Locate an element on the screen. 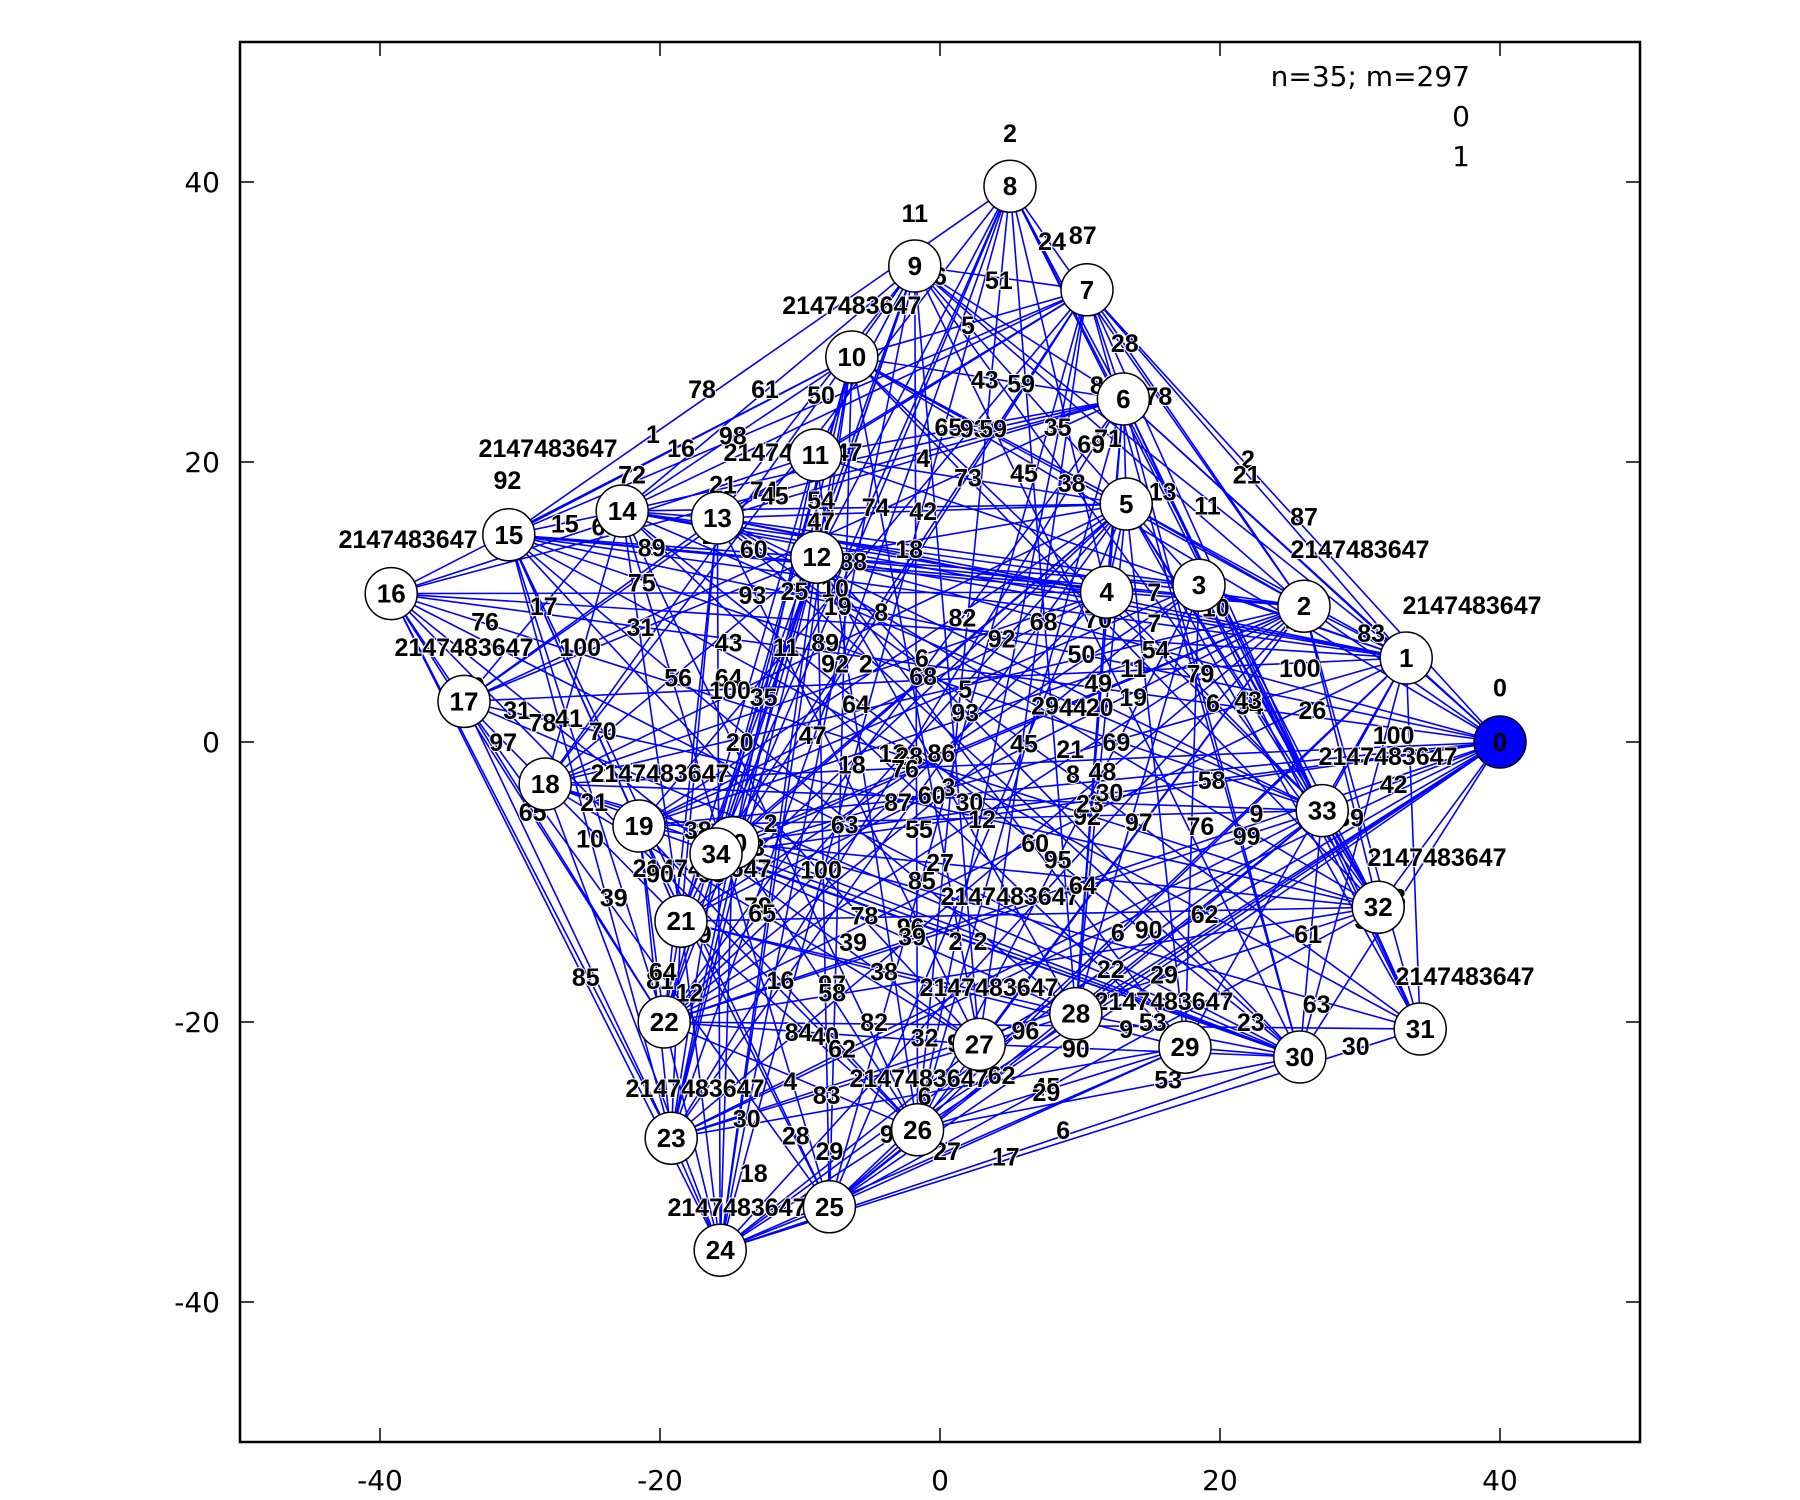 The height and width of the screenshot is (1500, 1800). edge-weight-label: 10 is located at coordinates (590, 840).